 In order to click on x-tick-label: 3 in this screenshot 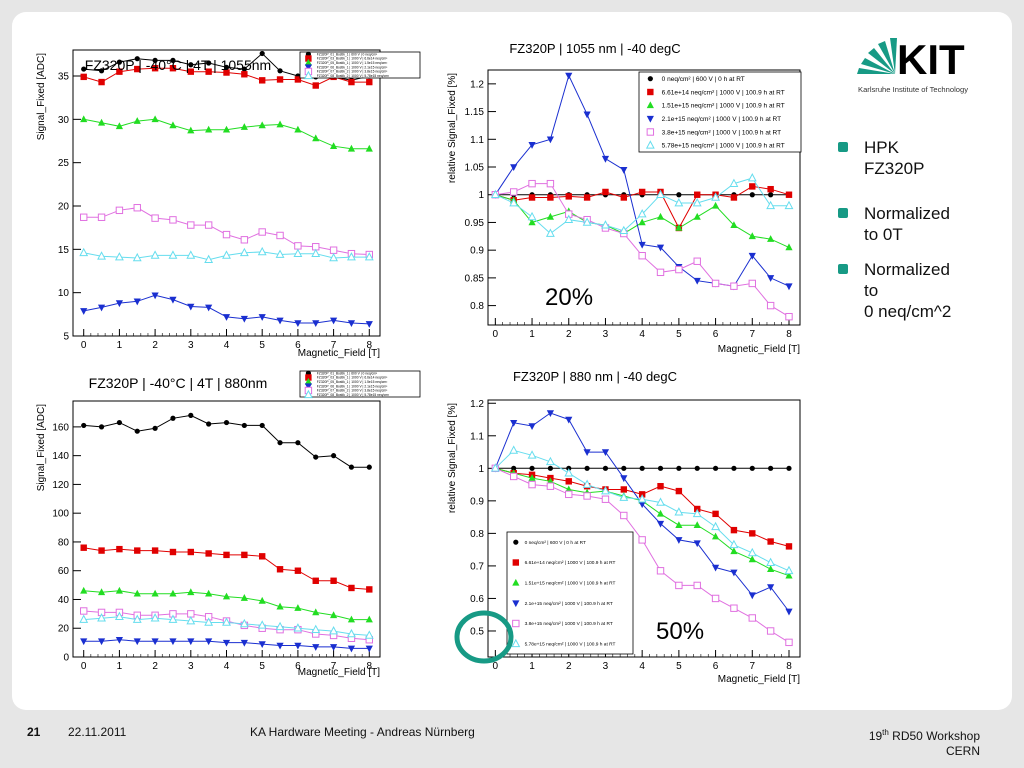, I will do `click(606, 666)`.